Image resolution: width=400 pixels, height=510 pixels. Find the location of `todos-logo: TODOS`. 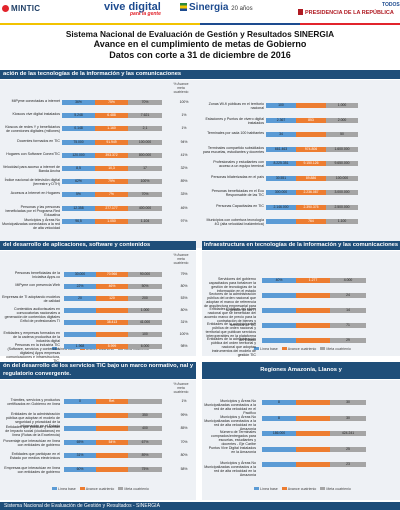

todos-logo: TODOS is located at coordinates (391, 5).